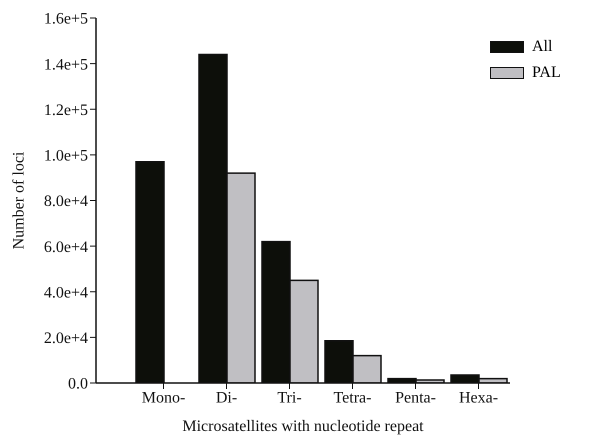 This screenshot has width=600, height=441. I want to click on x-tick-label: Tri-, so click(289, 397).